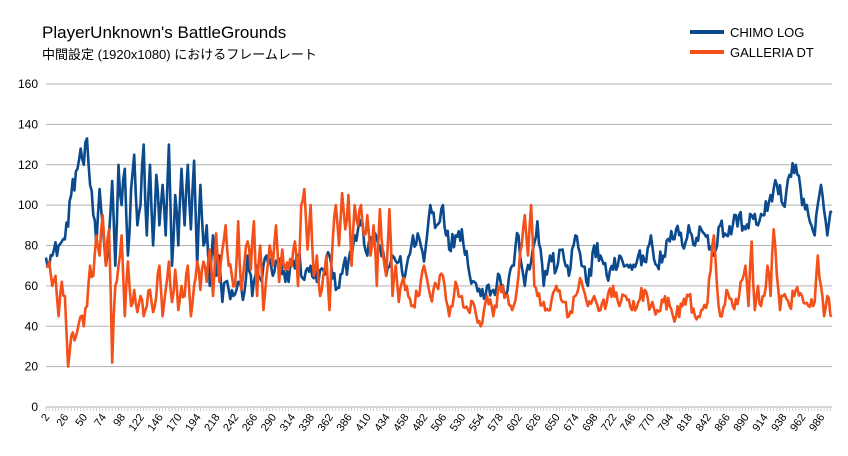  I want to click on x-tick-label-650: 650, so click(552, 423).